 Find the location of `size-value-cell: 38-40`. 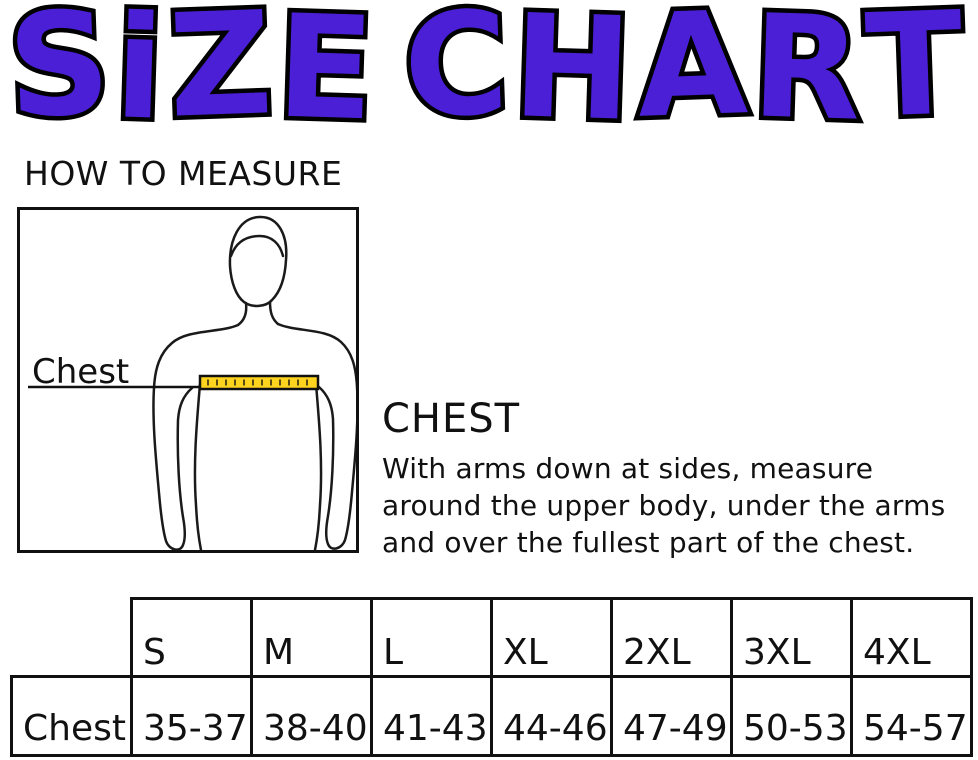

size-value-cell: 38-40 is located at coordinates (311, 716).